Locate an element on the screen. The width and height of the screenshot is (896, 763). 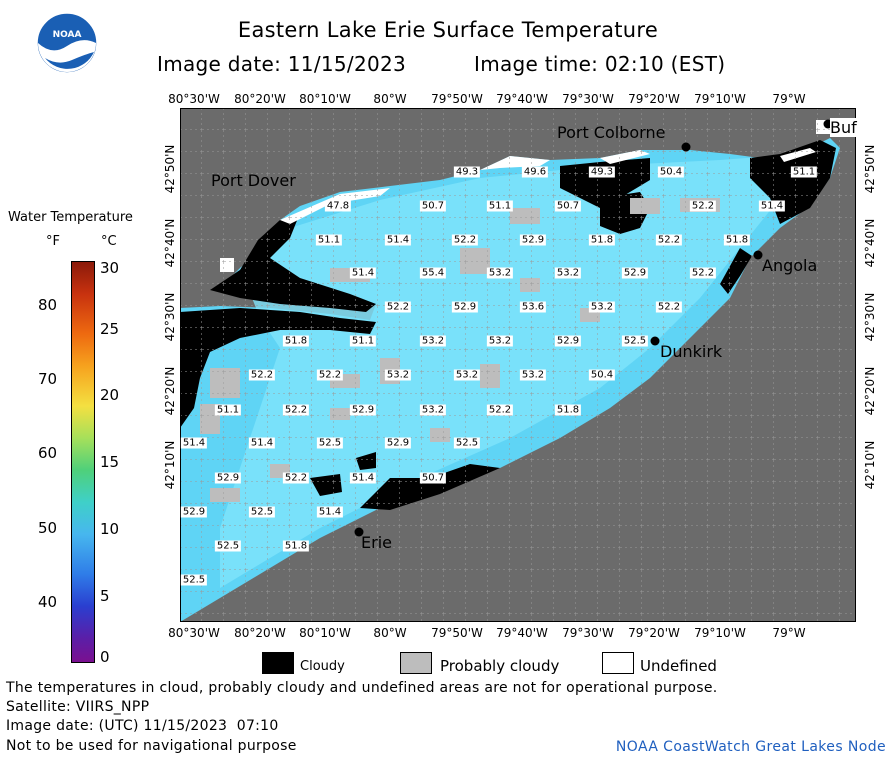
left-lat-label: 42°30'N is located at coordinates (170, 317).